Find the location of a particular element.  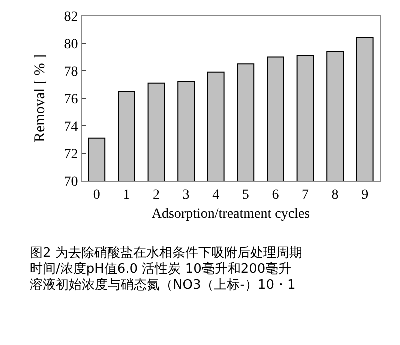

y-tick-label: 74 is located at coordinates (71, 127).